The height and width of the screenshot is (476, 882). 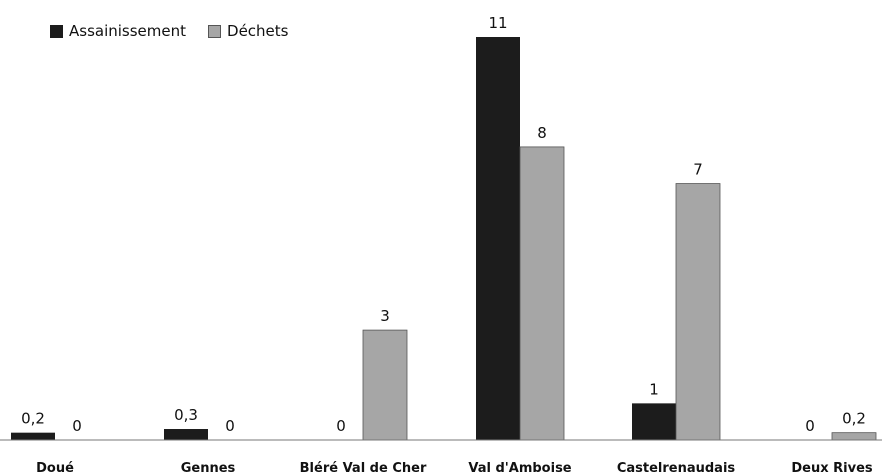 I want to click on data-label-assainissement-3: 11, so click(x=497, y=23).